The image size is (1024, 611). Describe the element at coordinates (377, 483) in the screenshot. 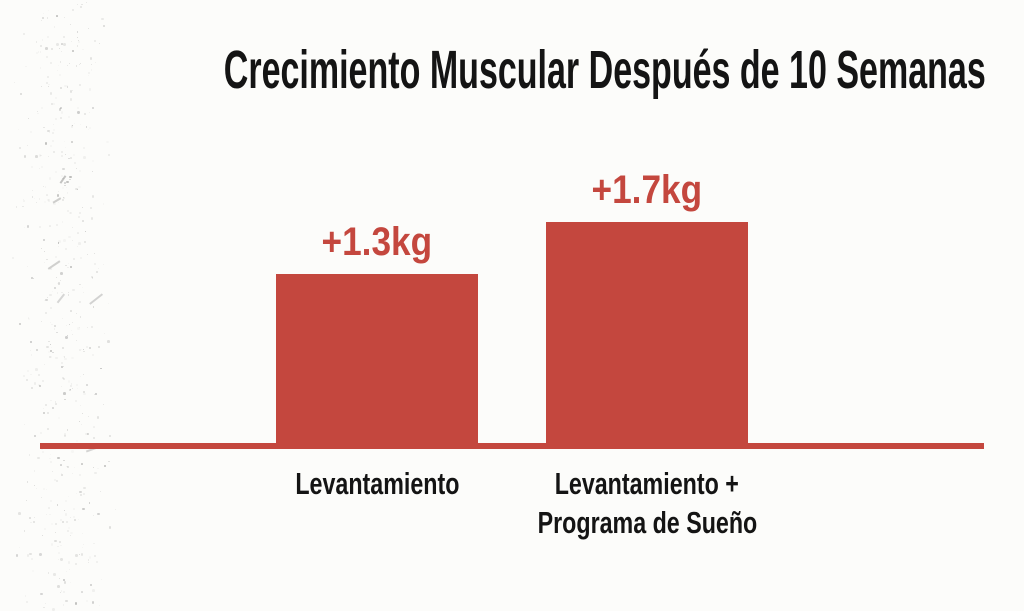

I see `category-label-levantamiento: Levantamiento` at that location.